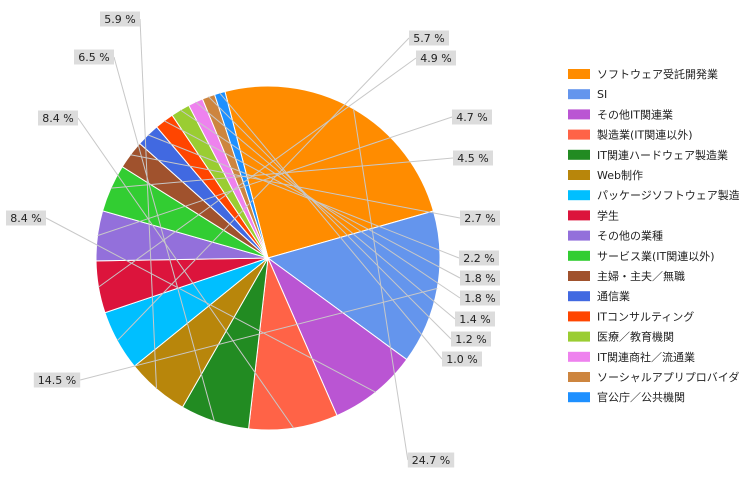 Image resolution: width=739 pixels, height=489 pixels. I want to click on legend-label-4: 製造業(IT関連以外), so click(645, 135).